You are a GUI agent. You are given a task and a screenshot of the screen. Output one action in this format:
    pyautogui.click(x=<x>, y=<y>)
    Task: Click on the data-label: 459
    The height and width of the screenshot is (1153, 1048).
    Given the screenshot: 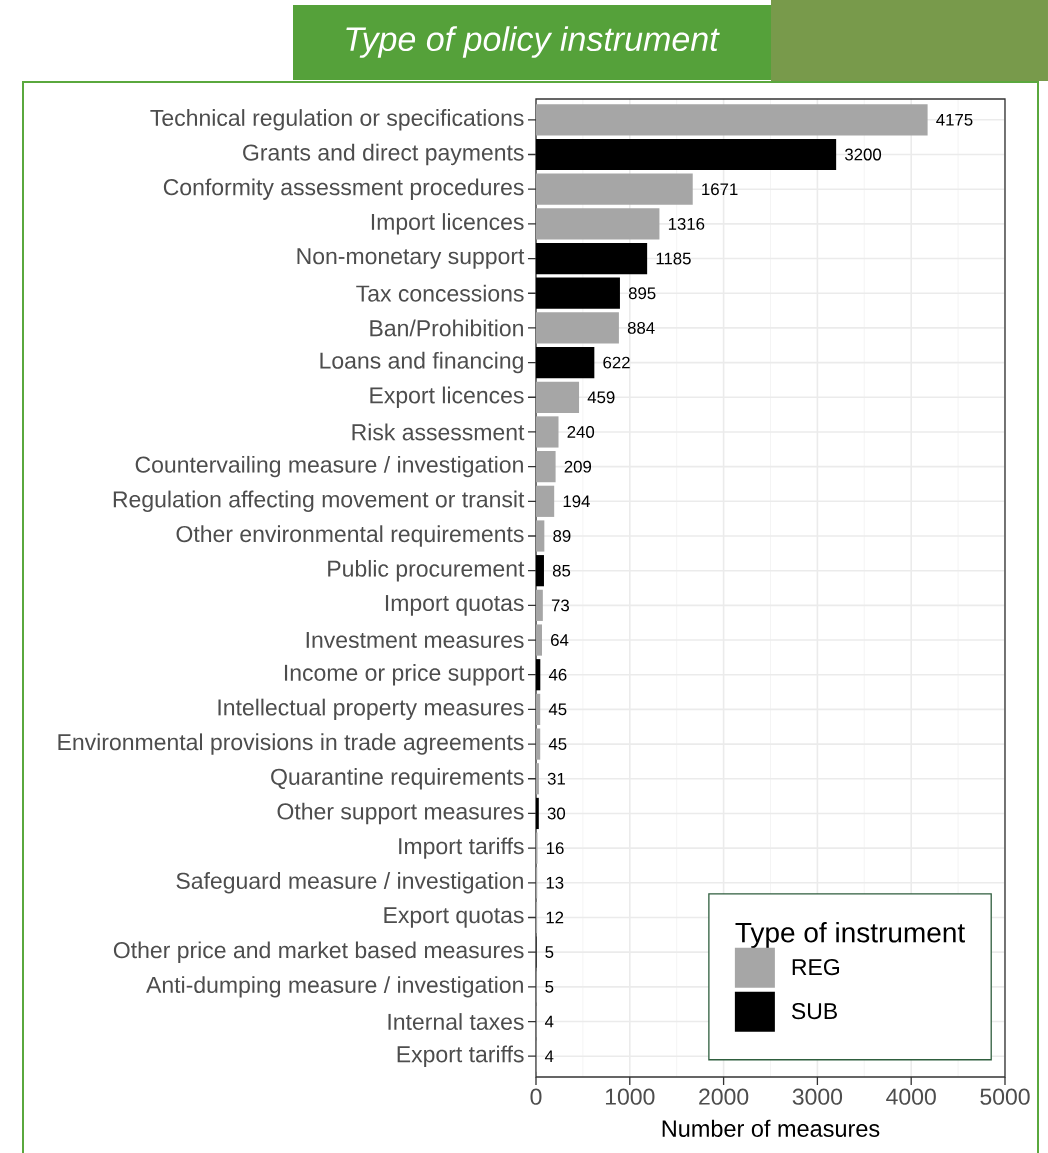 What is the action you would take?
    pyautogui.click(x=601, y=397)
    